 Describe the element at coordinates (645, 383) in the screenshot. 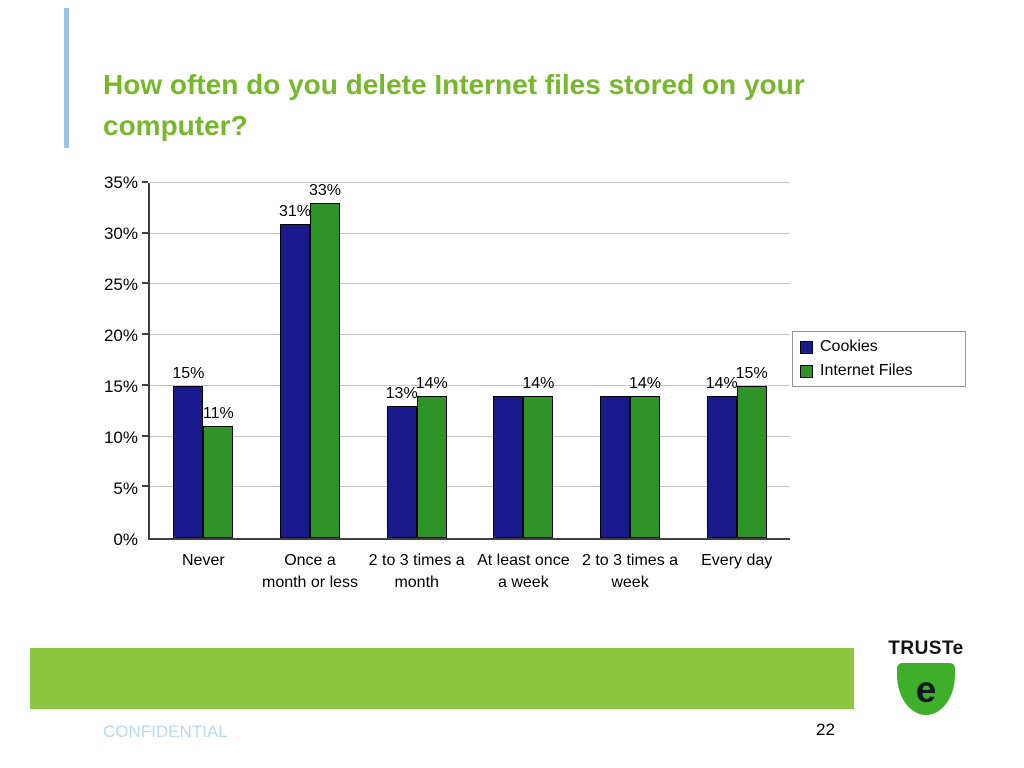

I see `bar-value-label-internet-files-4: 14%` at that location.